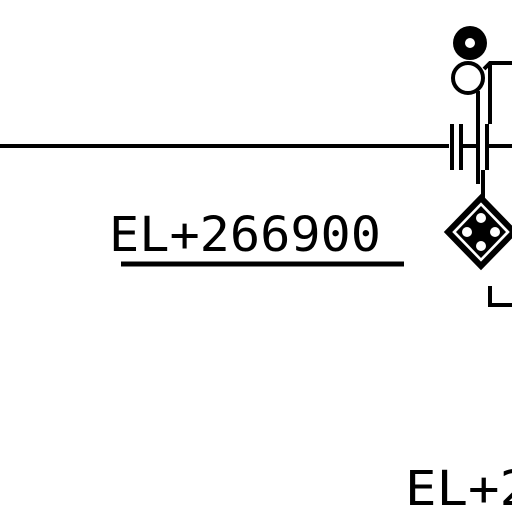 Image resolution: width=512 pixels, height=512 pixels. Describe the element at coordinates (500, 296) in the screenshot. I see `bracket-mark` at that location.